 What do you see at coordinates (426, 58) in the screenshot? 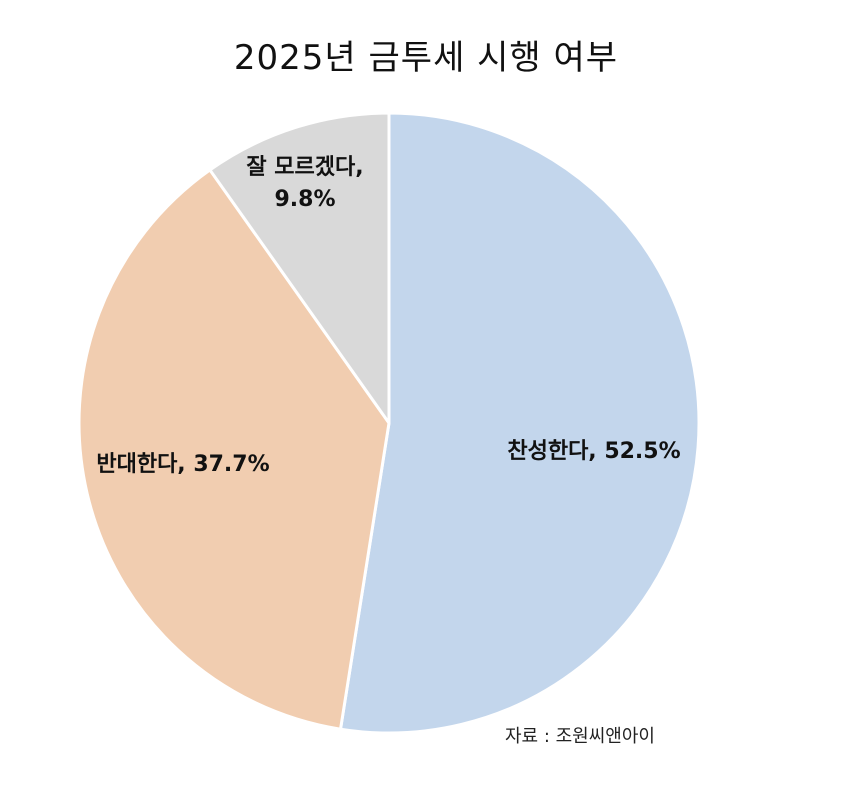
I see `chart-title: 2025년 금투세 시행 여부` at bounding box center [426, 58].